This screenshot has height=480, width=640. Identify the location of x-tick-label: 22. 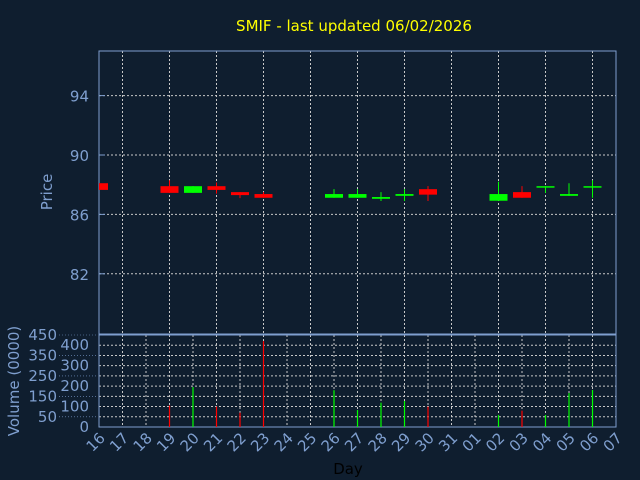
(237, 442).